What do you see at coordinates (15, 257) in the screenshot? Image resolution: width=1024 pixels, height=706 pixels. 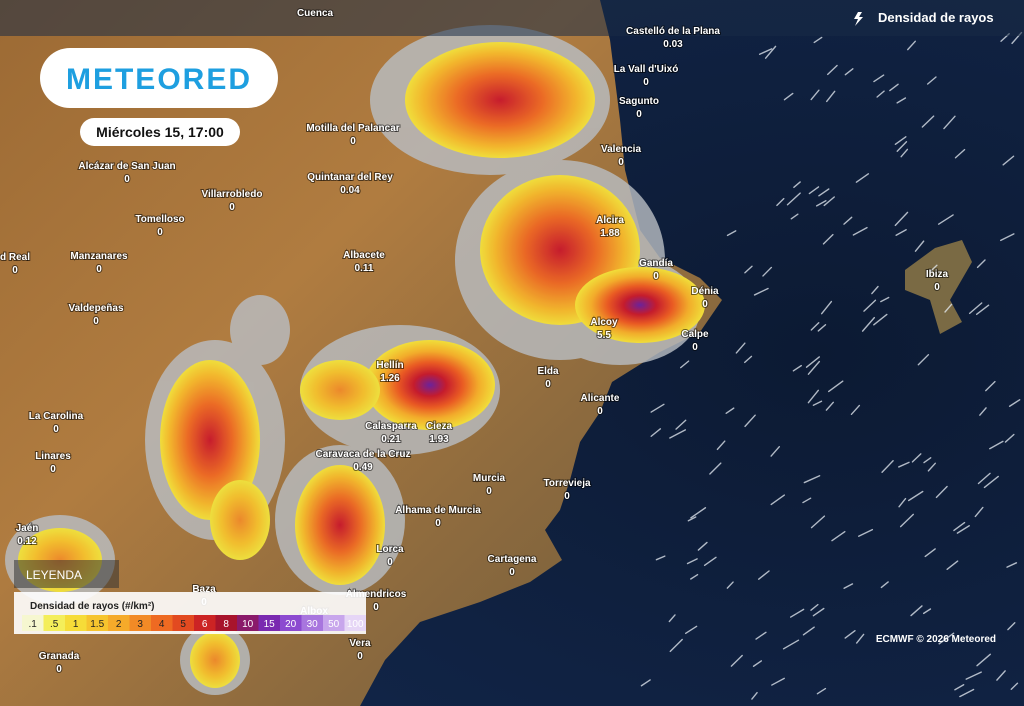 I see `city-name: d Real` at bounding box center [15, 257].